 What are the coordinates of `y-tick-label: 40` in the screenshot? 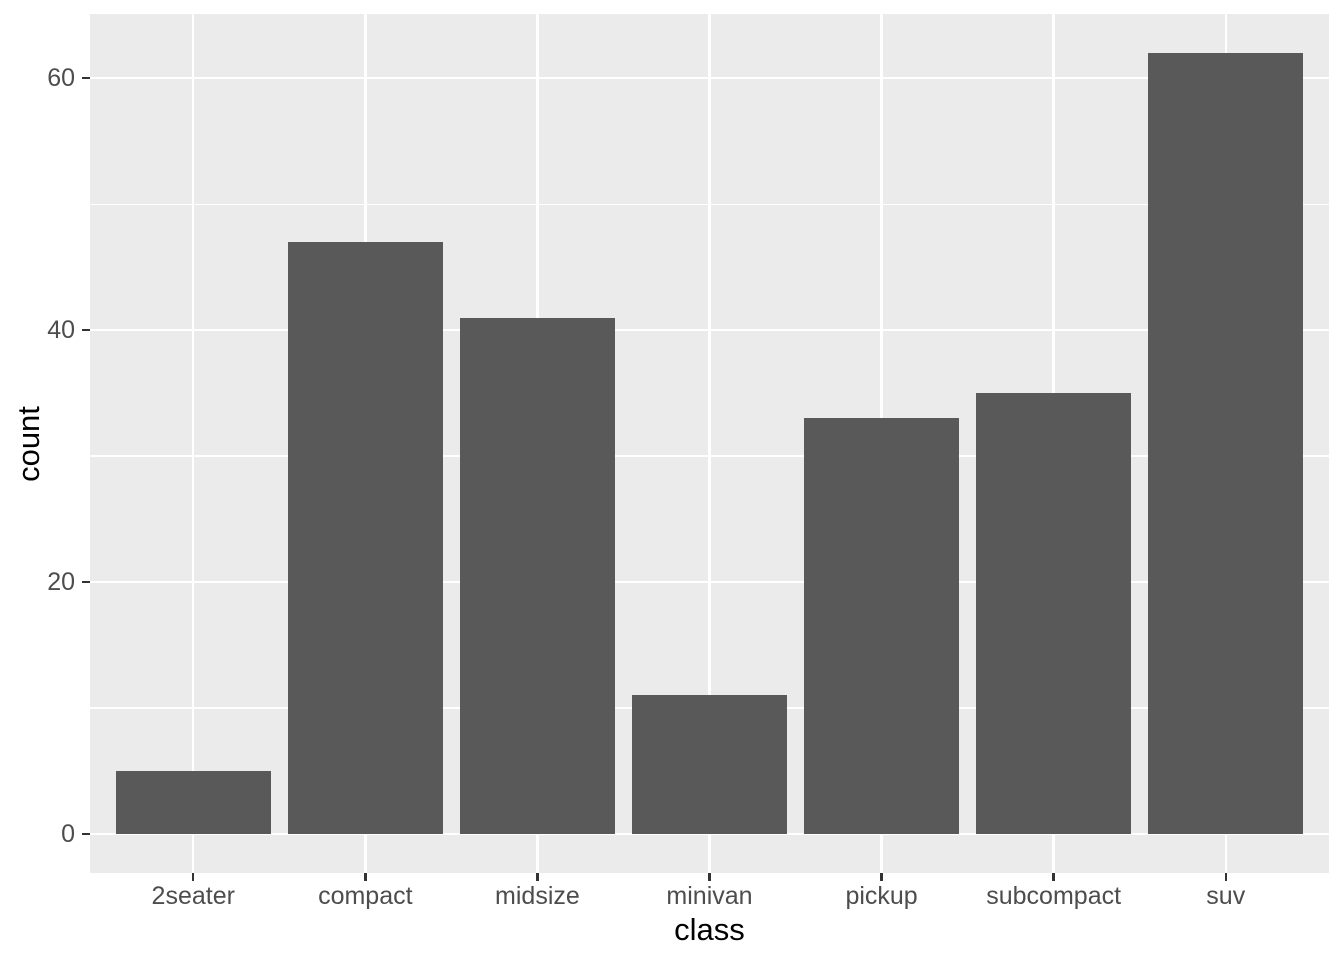 It's located at (61, 330).